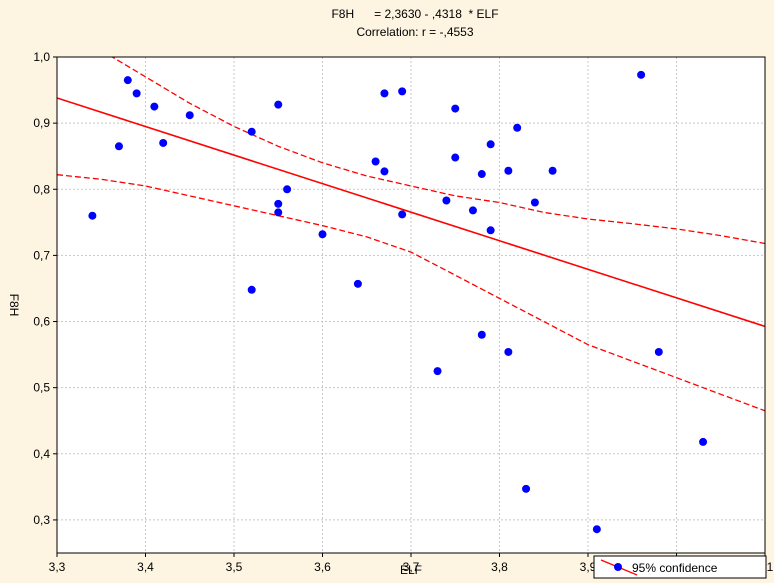 The width and height of the screenshot is (774, 583). What do you see at coordinates (411, 567) in the screenshot?
I see `x-tick-label: 3,7` at bounding box center [411, 567].